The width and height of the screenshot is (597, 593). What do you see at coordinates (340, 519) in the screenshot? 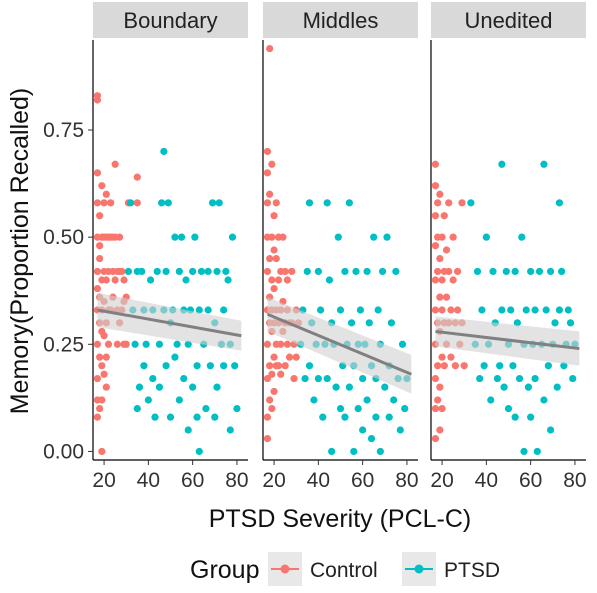
I see `x-axis-title: PTSD Severity (PCL-C)` at bounding box center [340, 519].